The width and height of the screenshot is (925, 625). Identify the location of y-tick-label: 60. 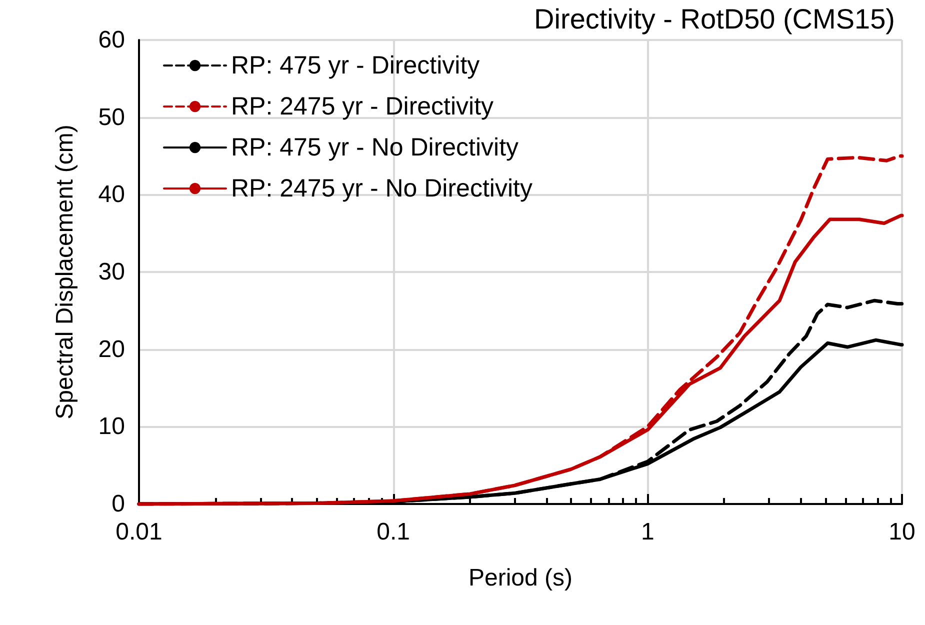
(111, 40).